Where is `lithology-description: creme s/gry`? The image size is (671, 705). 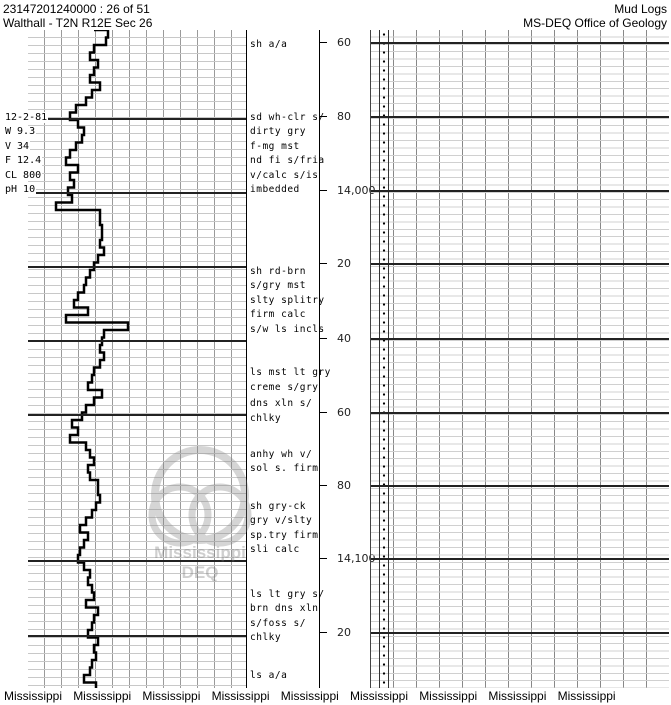
lithology-description: creme s/gry is located at coordinates (284, 387).